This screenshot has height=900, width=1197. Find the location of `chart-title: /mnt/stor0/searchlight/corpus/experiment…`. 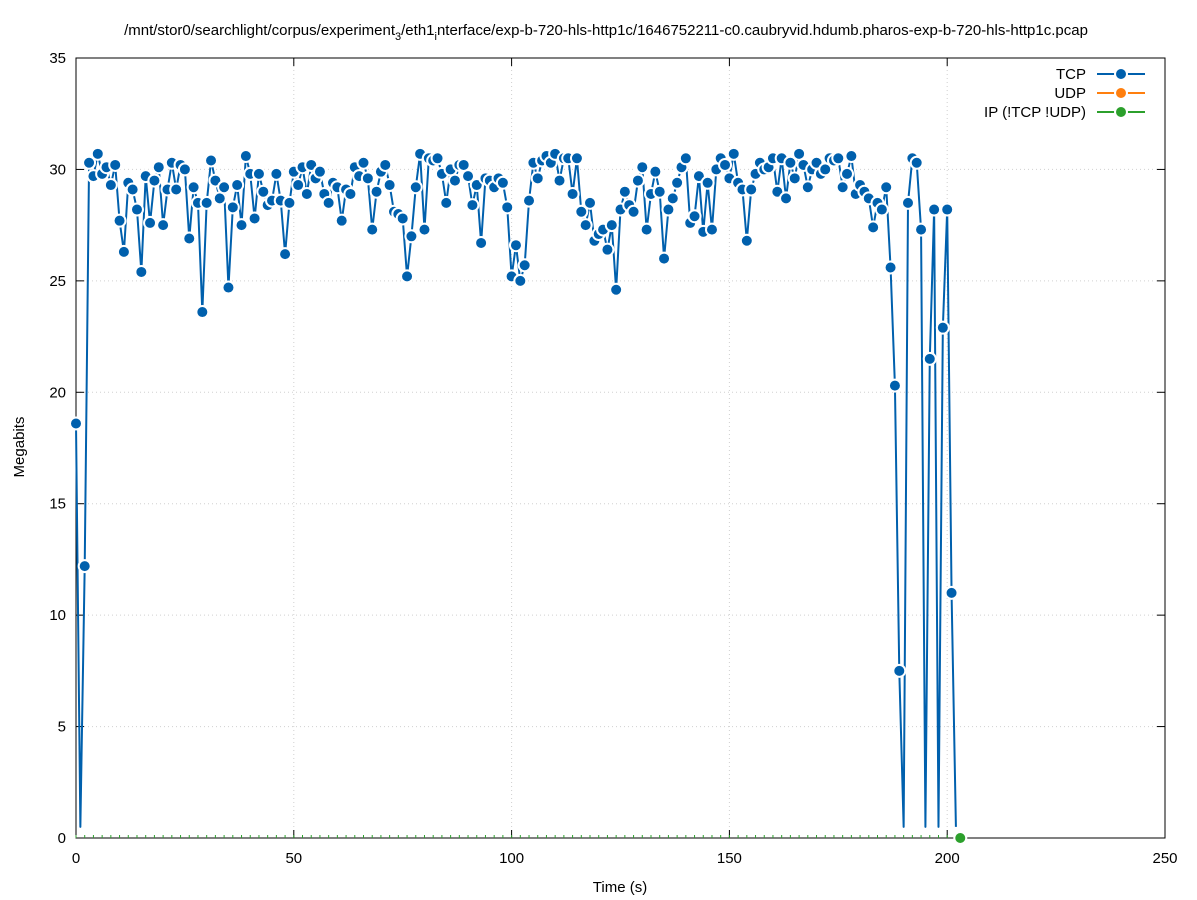

chart-title: /mnt/stor0/searchlight/corpus/experiment… is located at coordinates (606, 32).